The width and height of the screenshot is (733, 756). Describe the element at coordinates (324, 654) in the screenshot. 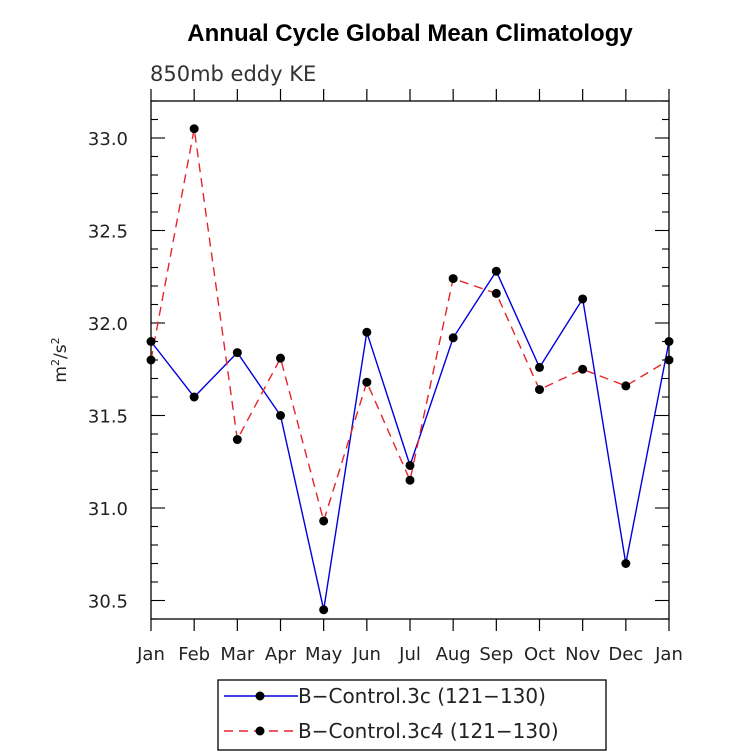

I see `x-tick-label: May` at that location.